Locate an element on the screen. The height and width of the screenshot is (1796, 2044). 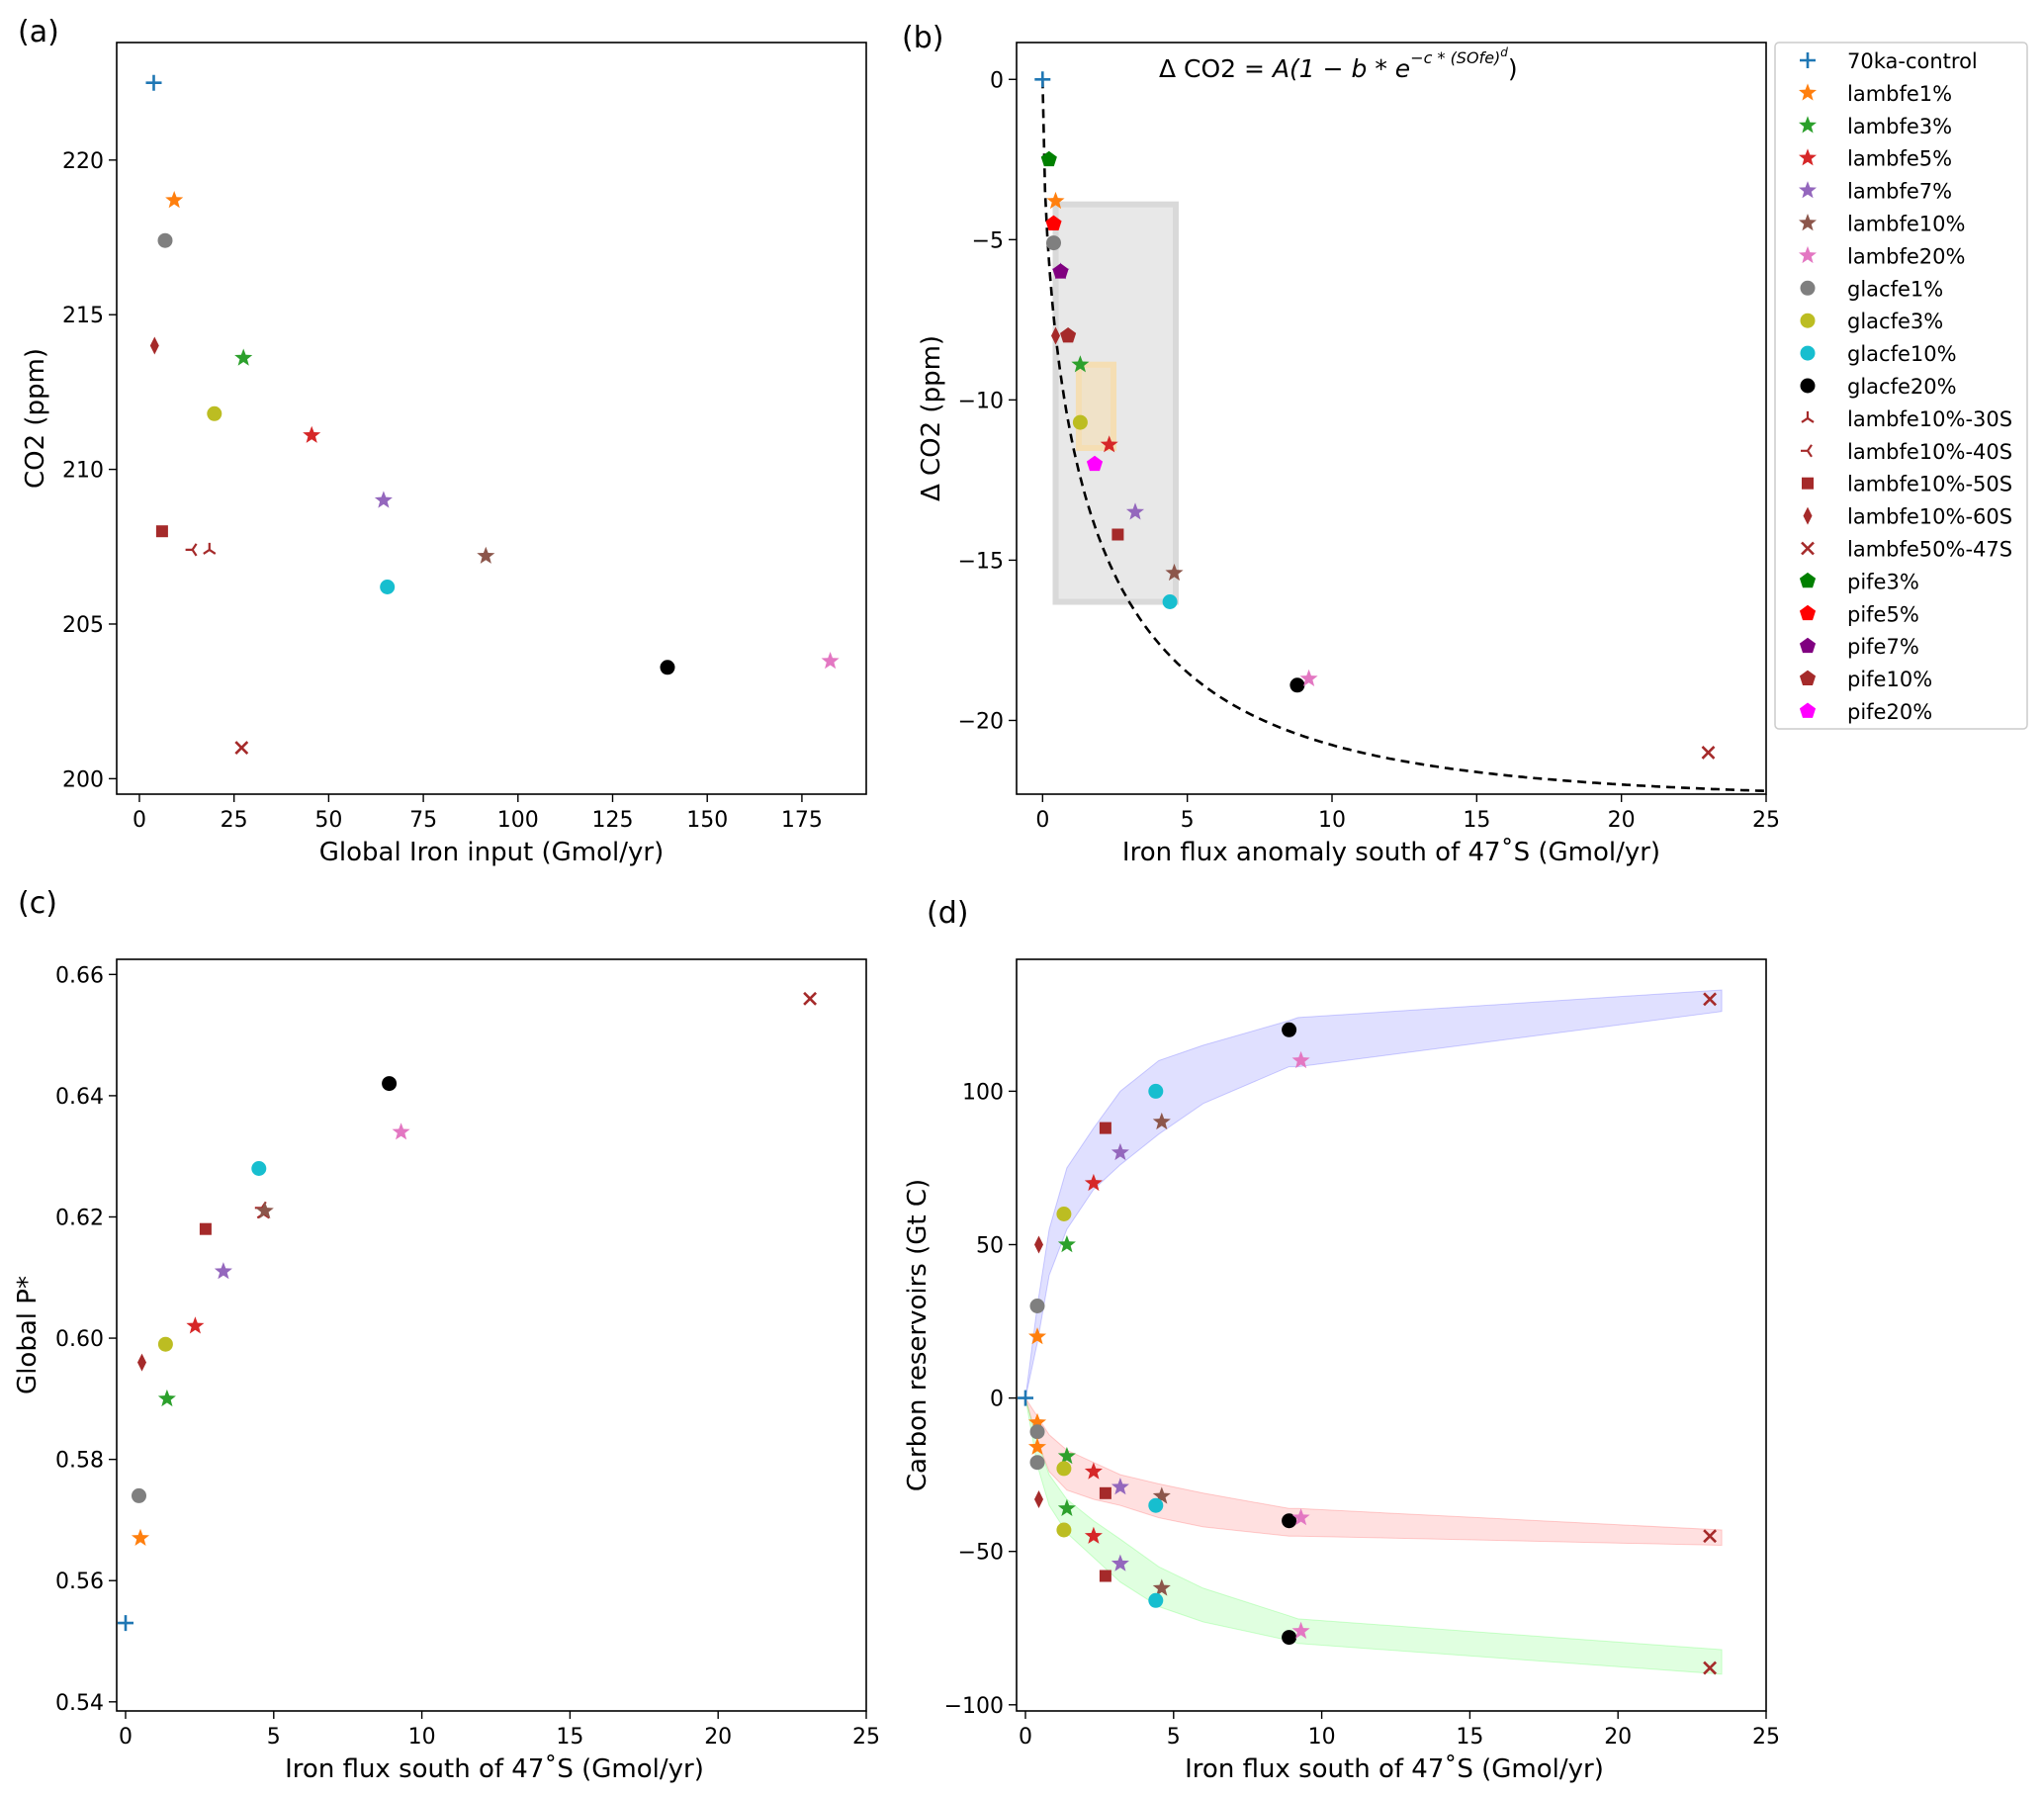
panel-c-xlabel: Iron flux south of 47˚S (Gmol/yr) is located at coordinates (494, 1769).